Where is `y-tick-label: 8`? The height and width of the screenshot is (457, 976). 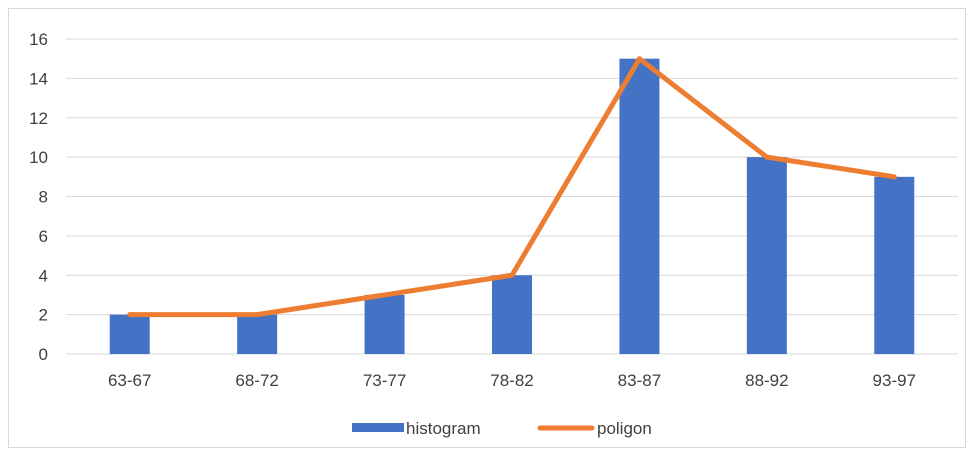 y-tick-label: 8 is located at coordinates (43, 197).